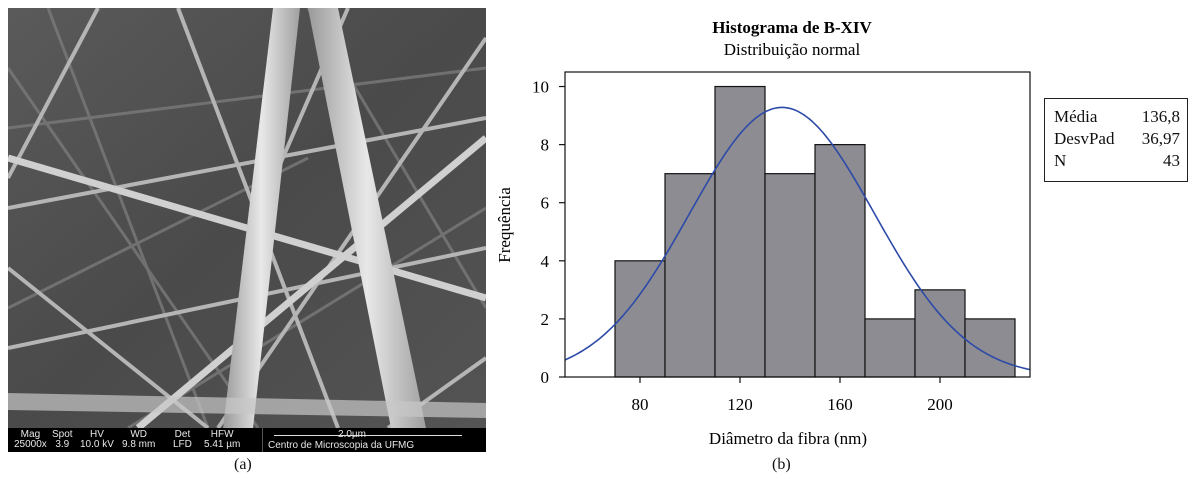 The height and width of the screenshot is (479, 1197). Describe the element at coordinates (781, 464) in the screenshot. I see `caption-b: (b)` at that location.